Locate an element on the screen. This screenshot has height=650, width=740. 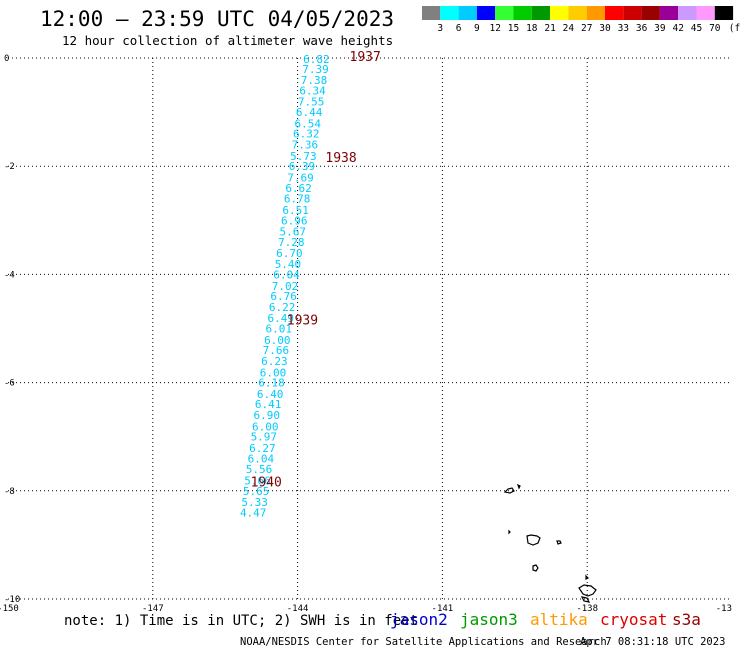
swh-value: 7.66 is located at coordinates (276, 350).